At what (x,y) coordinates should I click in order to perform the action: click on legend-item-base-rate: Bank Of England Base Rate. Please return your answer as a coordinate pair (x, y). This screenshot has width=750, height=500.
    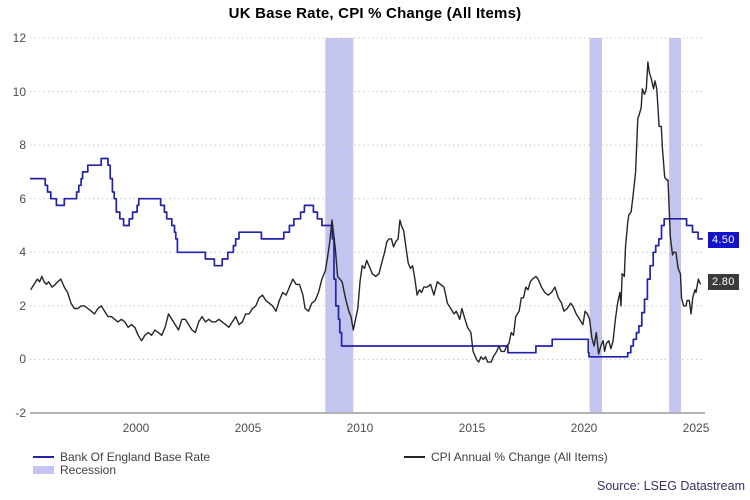
    Looking at the image, I should click on (121, 456).